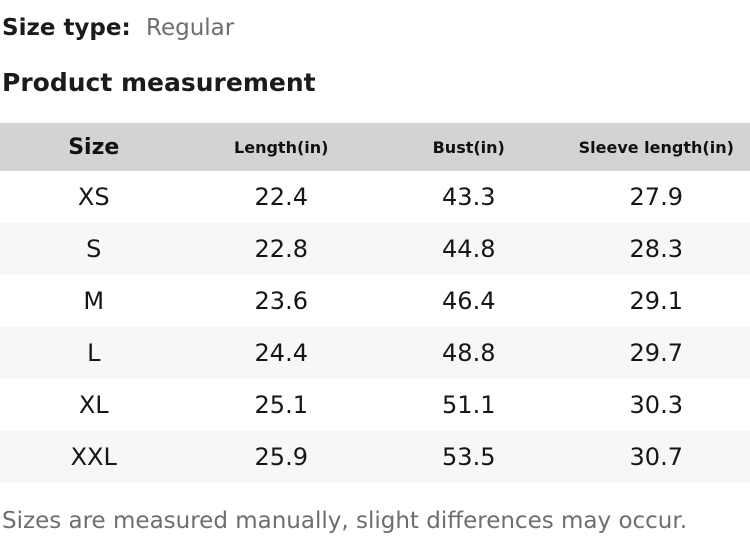  I want to click on measurement-cell: 25.1, so click(281, 405).